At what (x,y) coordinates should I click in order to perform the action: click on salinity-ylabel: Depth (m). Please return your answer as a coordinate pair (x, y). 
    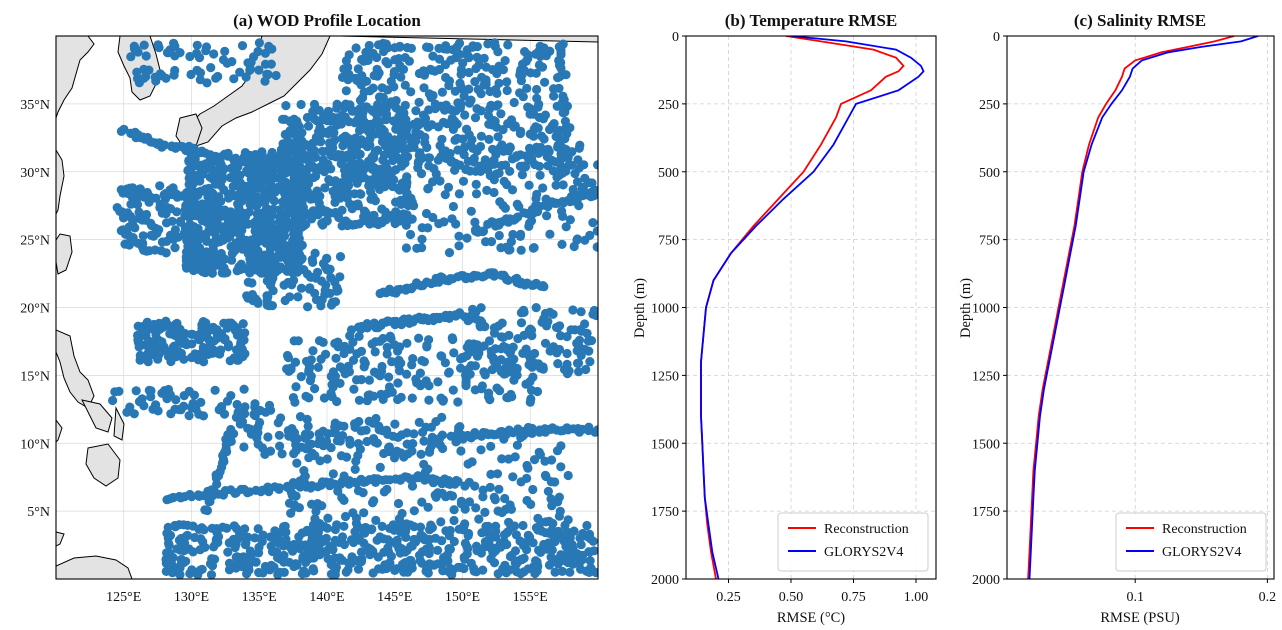
    Looking at the image, I should click on (966, 308).